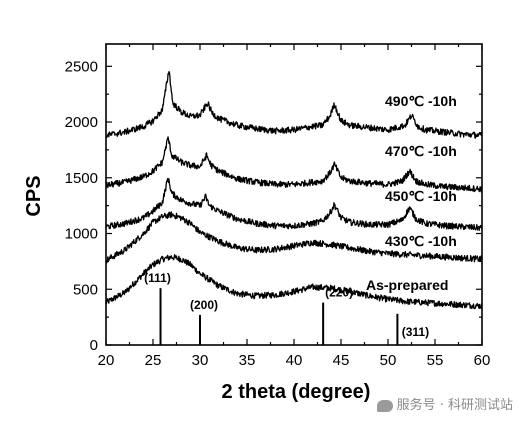 The height and width of the screenshot is (427, 527). What do you see at coordinates (407, 285) in the screenshot?
I see `series-label: As-prepared` at bounding box center [407, 285].